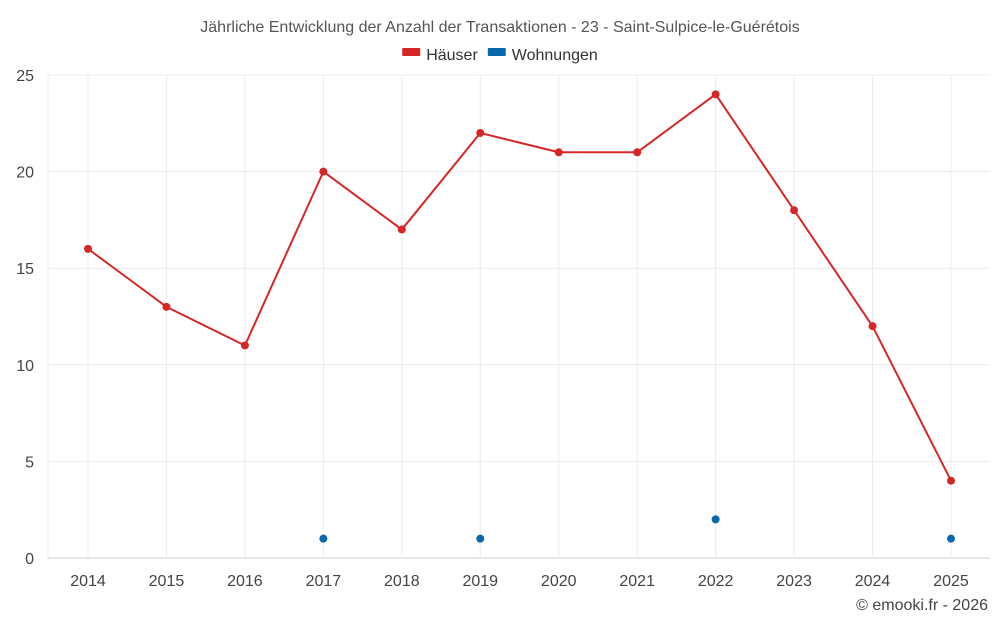 The width and height of the screenshot is (1000, 625). What do you see at coordinates (29, 462) in the screenshot?
I see `y-tick-label: 5` at bounding box center [29, 462].